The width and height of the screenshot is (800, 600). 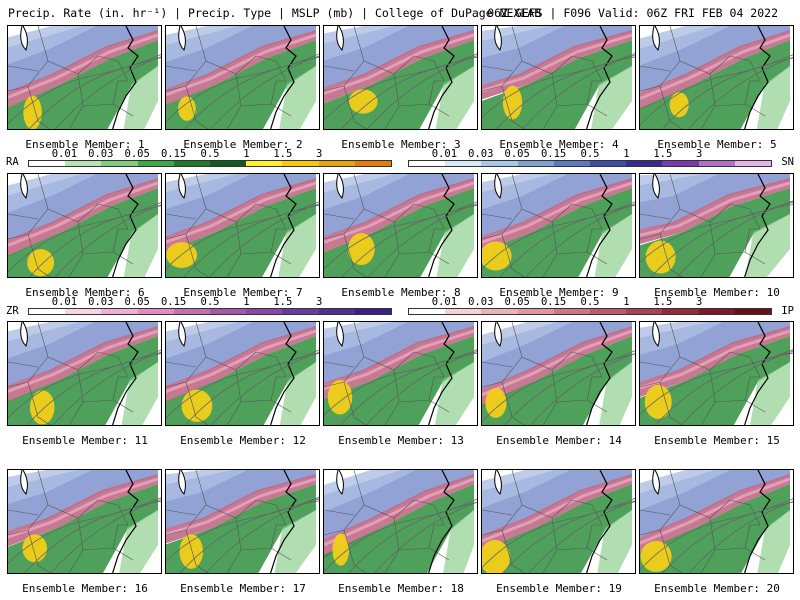 I want to click on legend-tick-label: 1, so click(x=246, y=154).